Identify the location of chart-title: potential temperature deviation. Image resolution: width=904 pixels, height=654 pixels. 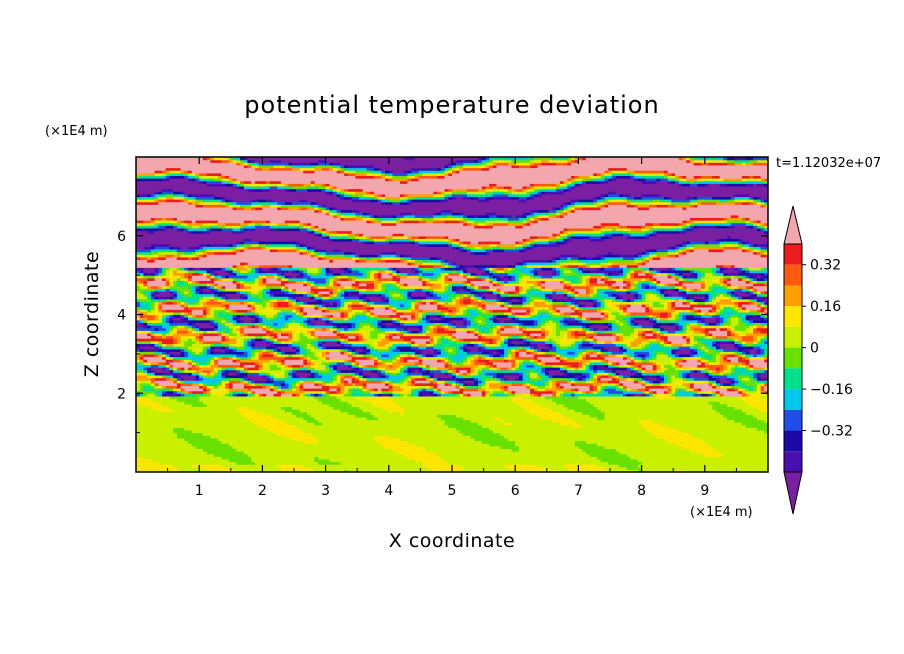
(451, 105).